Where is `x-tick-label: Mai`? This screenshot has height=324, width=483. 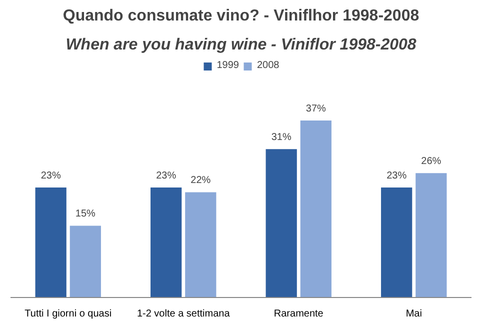
x-tick-label: Mai is located at coordinates (414, 314).